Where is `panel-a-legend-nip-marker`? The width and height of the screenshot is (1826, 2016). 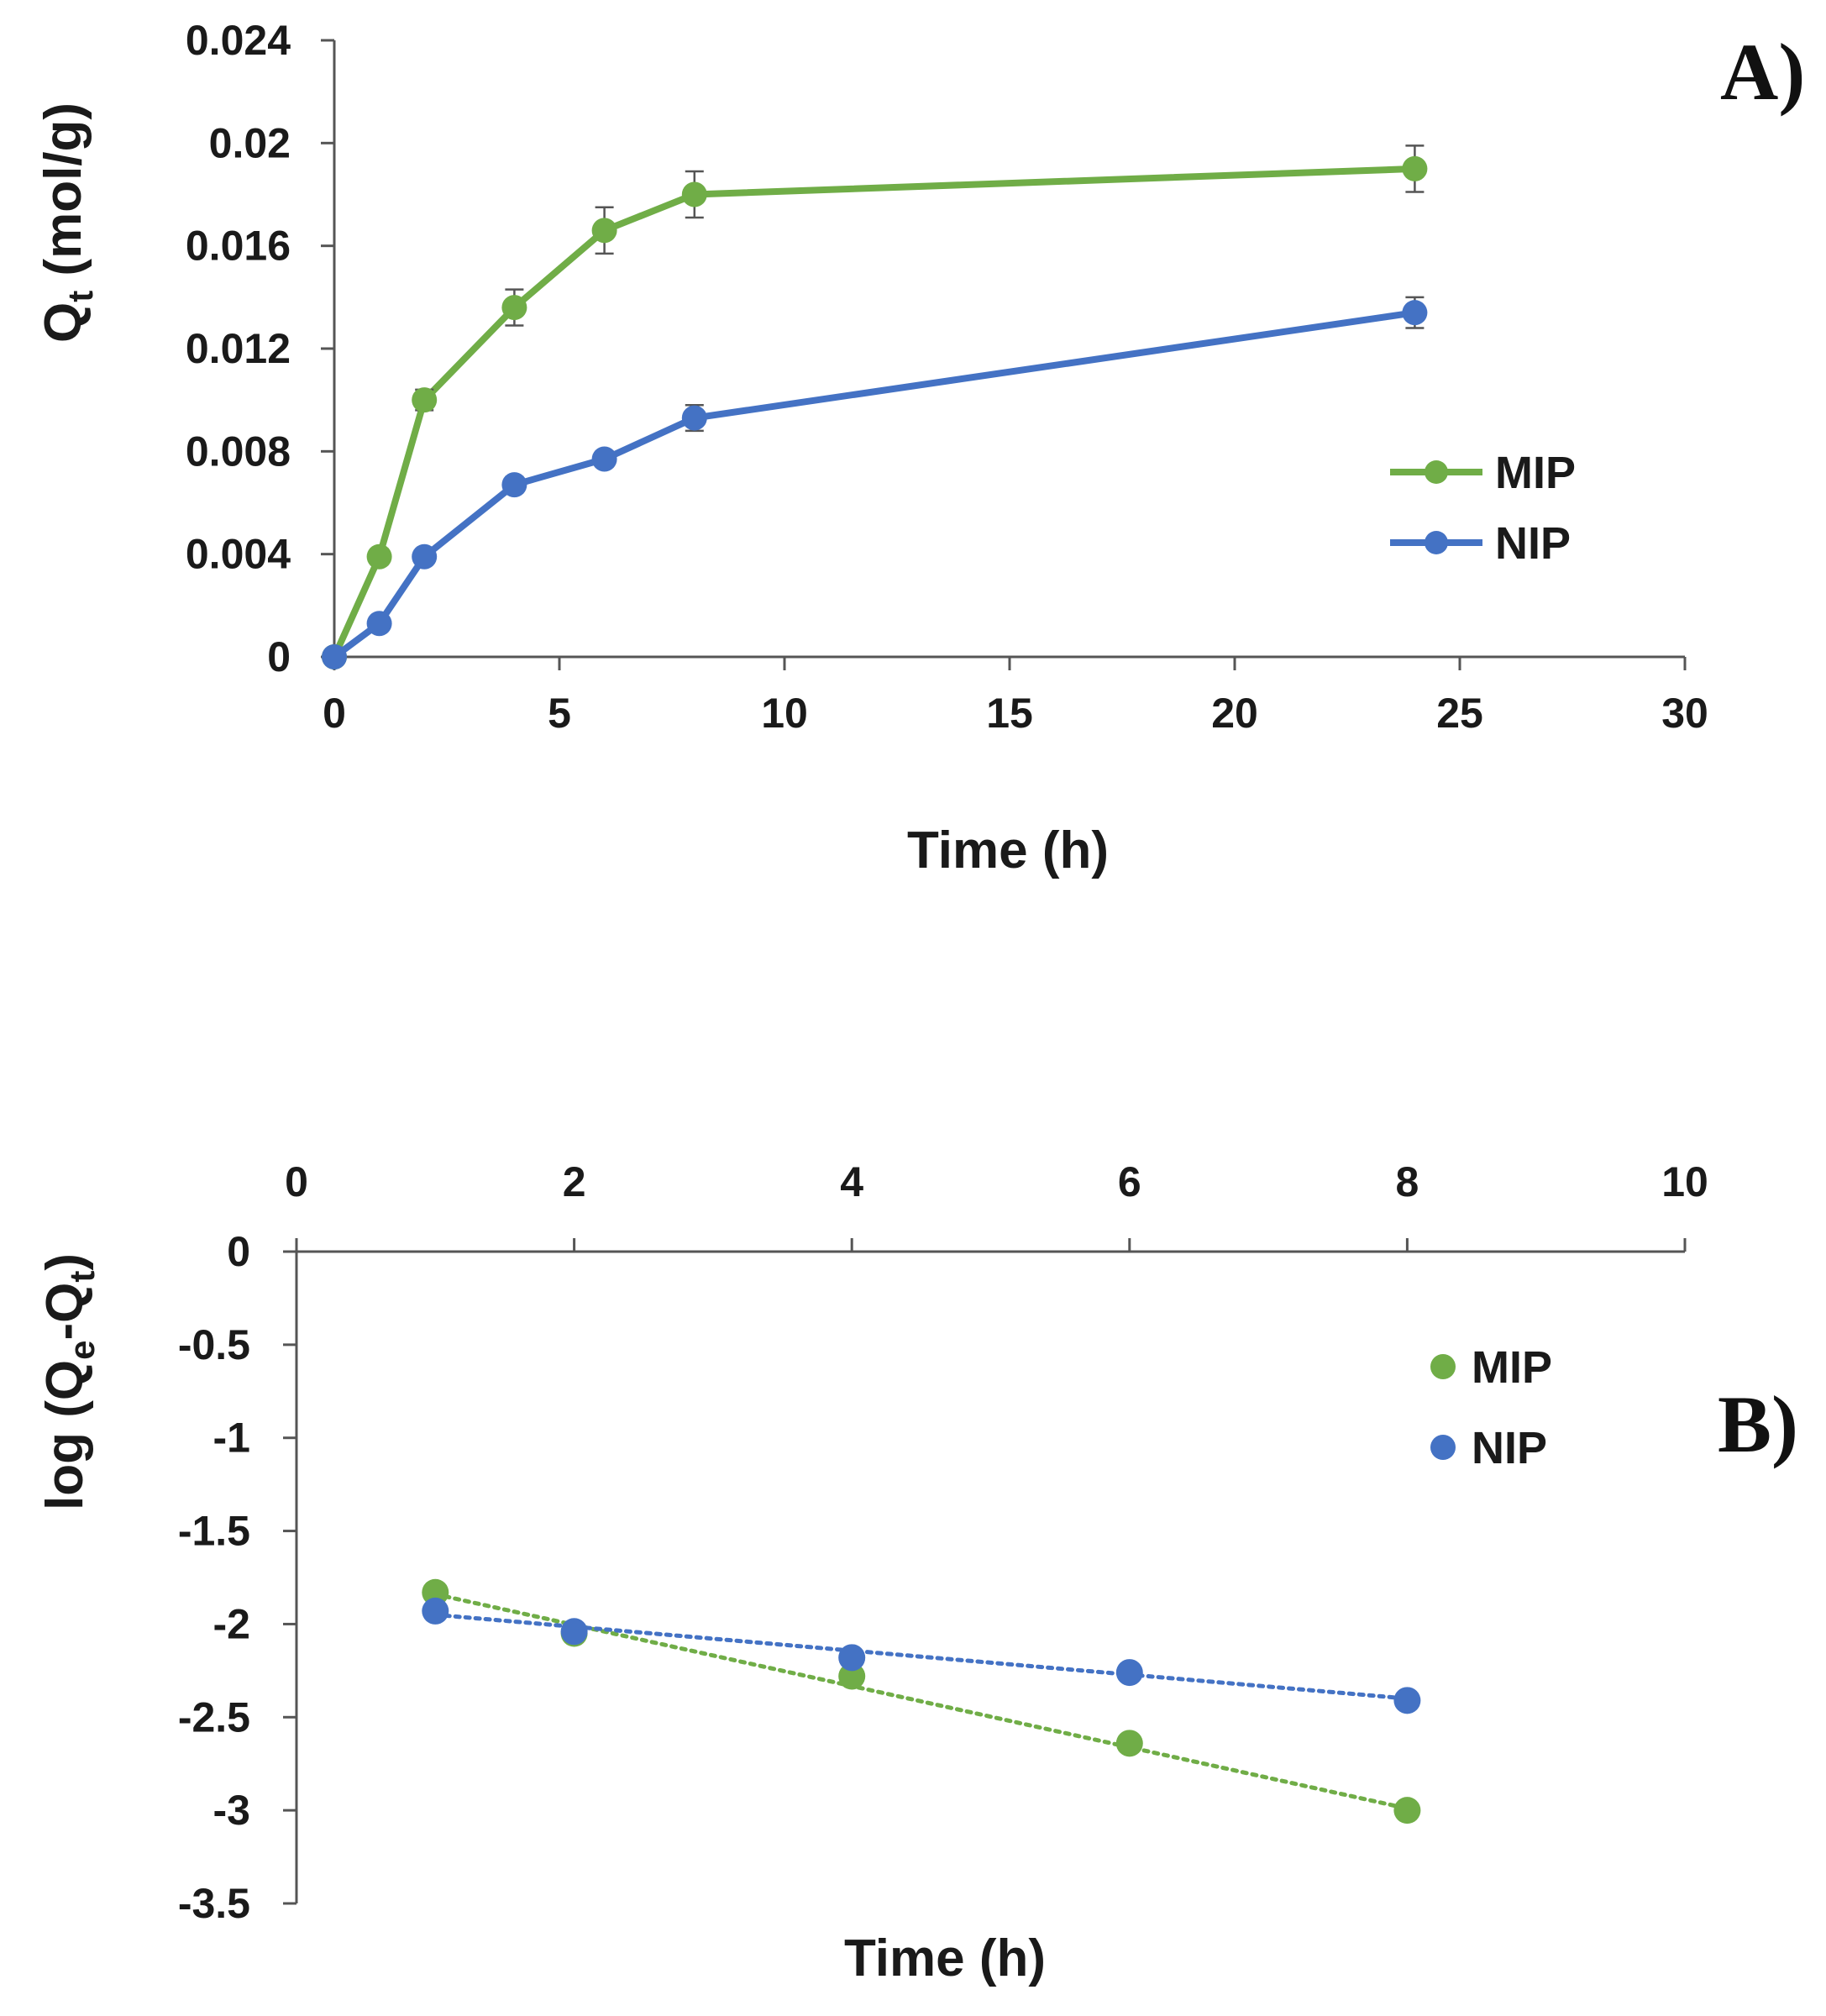
panel-a-legend-nip-marker is located at coordinates (1436, 542).